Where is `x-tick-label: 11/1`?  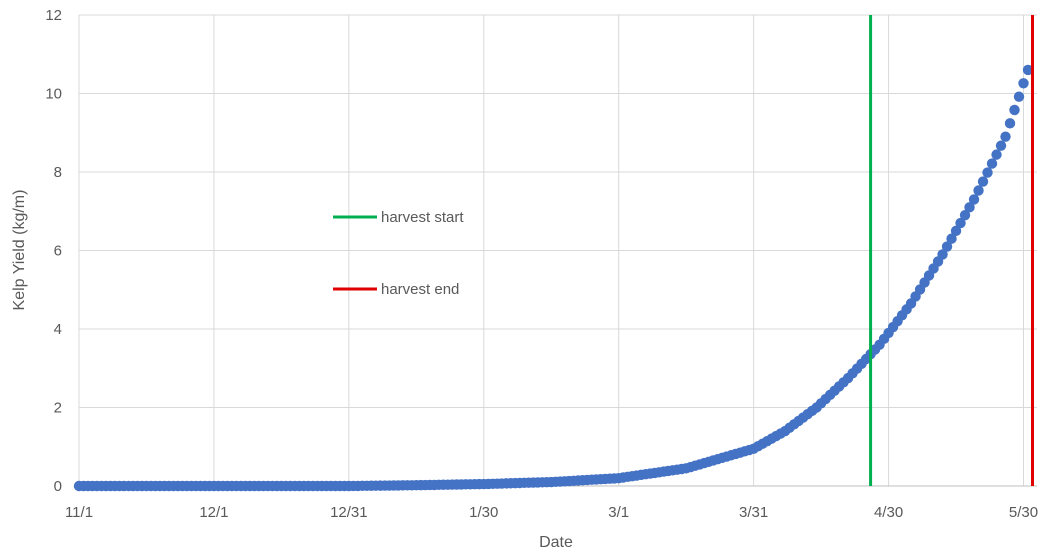 x-tick-label: 11/1 is located at coordinates (79, 512).